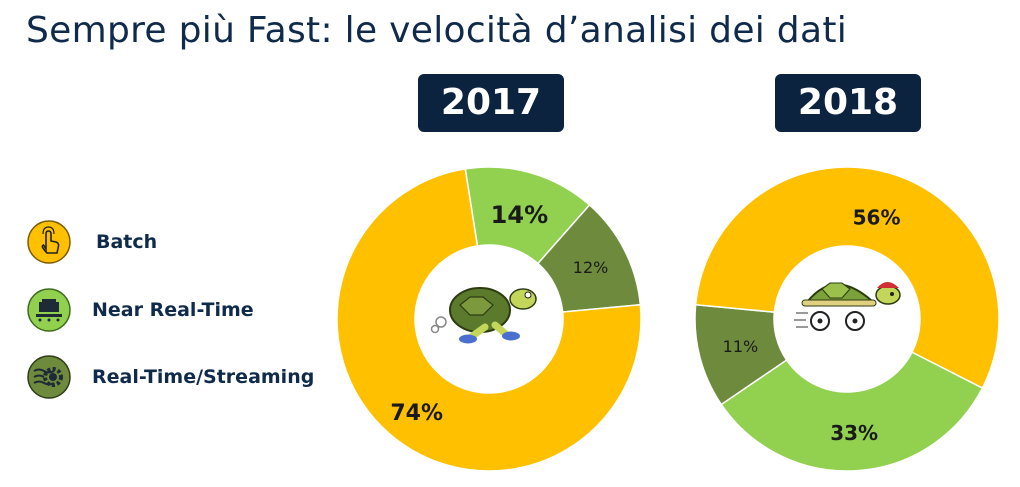 This screenshot has height=487, width=1020. What do you see at coordinates (491, 103) in the screenshot?
I see `year-badge-2017: 2017` at bounding box center [491, 103].